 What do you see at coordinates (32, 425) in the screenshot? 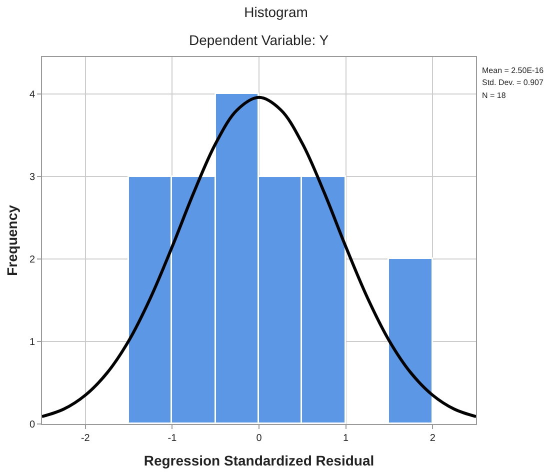
I see `y-tick-label: 0` at bounding box center [32, 425].